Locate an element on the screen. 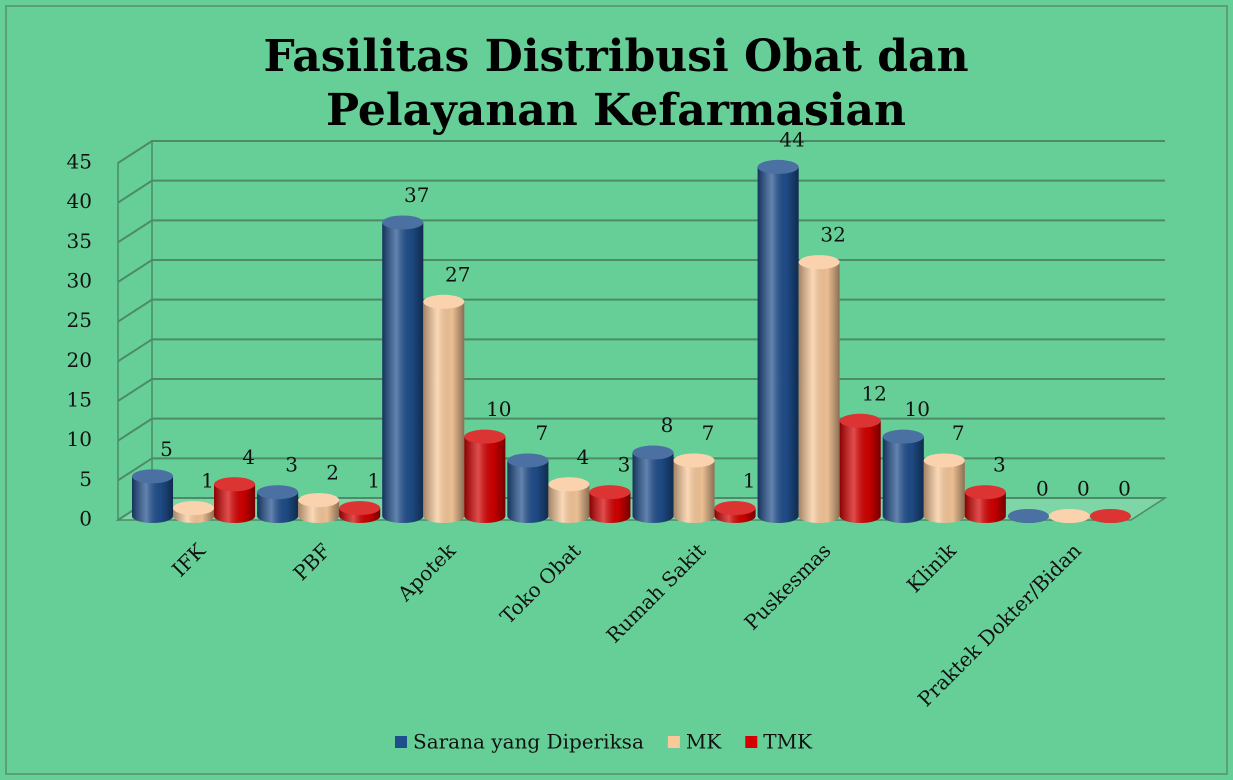 This screenshot has width=1233, height=780. y-tick-label: 40 is located at coordinates (79, 201).